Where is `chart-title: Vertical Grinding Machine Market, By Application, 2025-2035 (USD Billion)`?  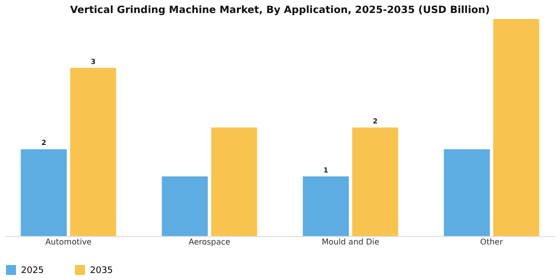 chart-title: Vertical Grinding Machine Market, By Application, 2025-2035 (USD Billion) is located at coordinates (280, 10).